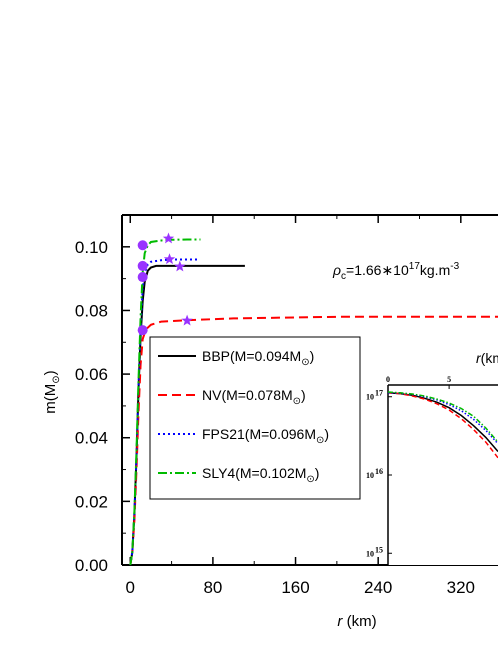 The image size is (498, 645). What do you see at coordinates (489, 358) in the screenshot?
I see `inset-top-axis-label-rest: (km` at bounding box center [489, 358].